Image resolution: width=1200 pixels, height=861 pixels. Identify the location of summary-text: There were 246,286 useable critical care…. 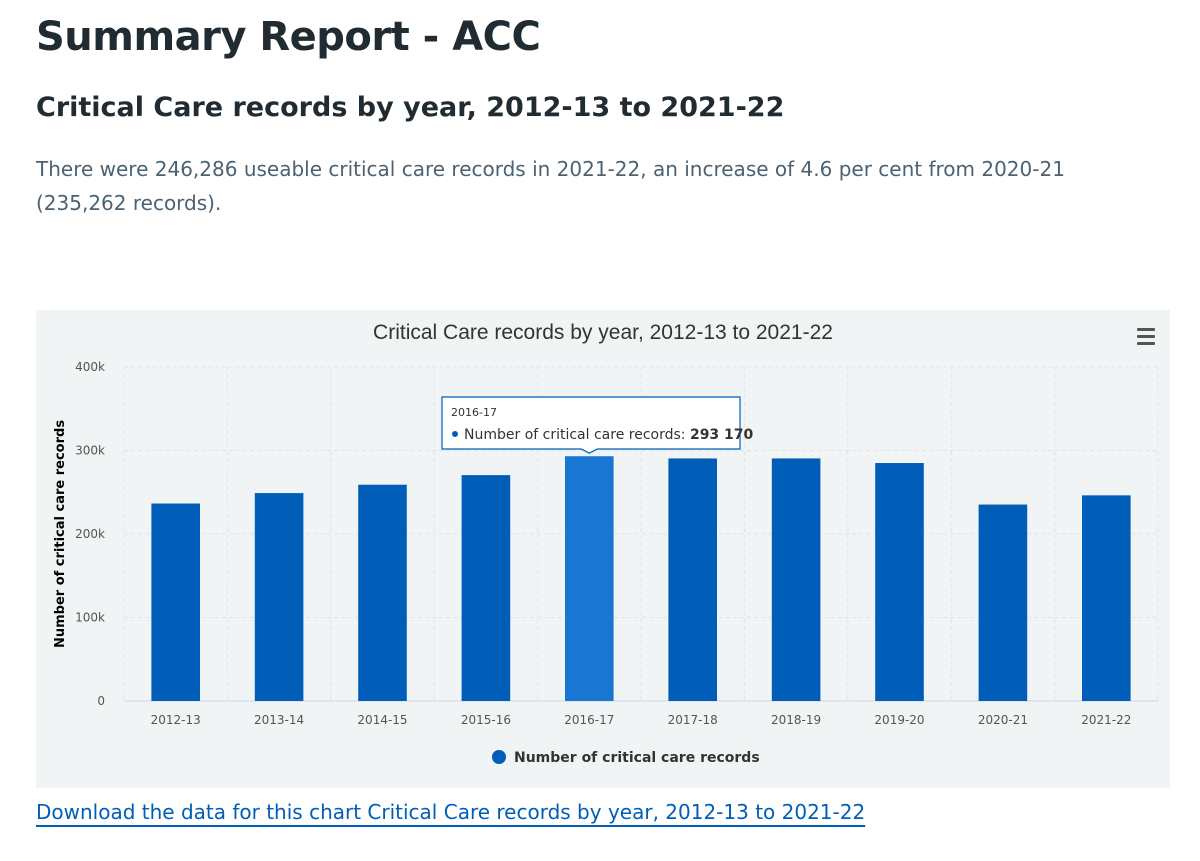
(550, 186).